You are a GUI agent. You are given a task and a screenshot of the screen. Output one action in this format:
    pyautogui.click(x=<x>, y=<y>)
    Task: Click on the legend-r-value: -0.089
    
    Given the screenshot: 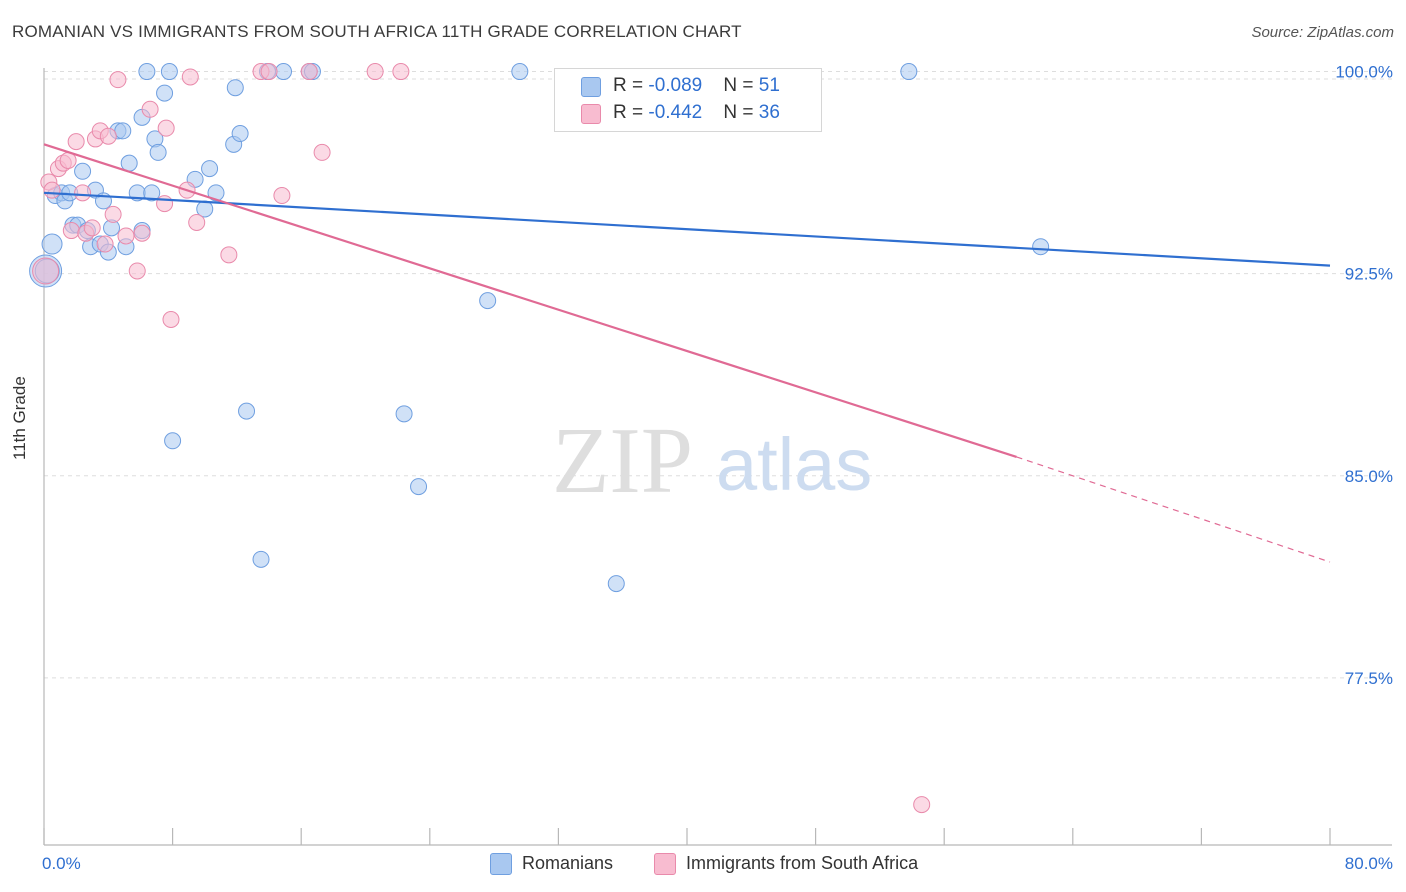 What is the action you would take?
    pyautogui.click(x=675, y=85)
    